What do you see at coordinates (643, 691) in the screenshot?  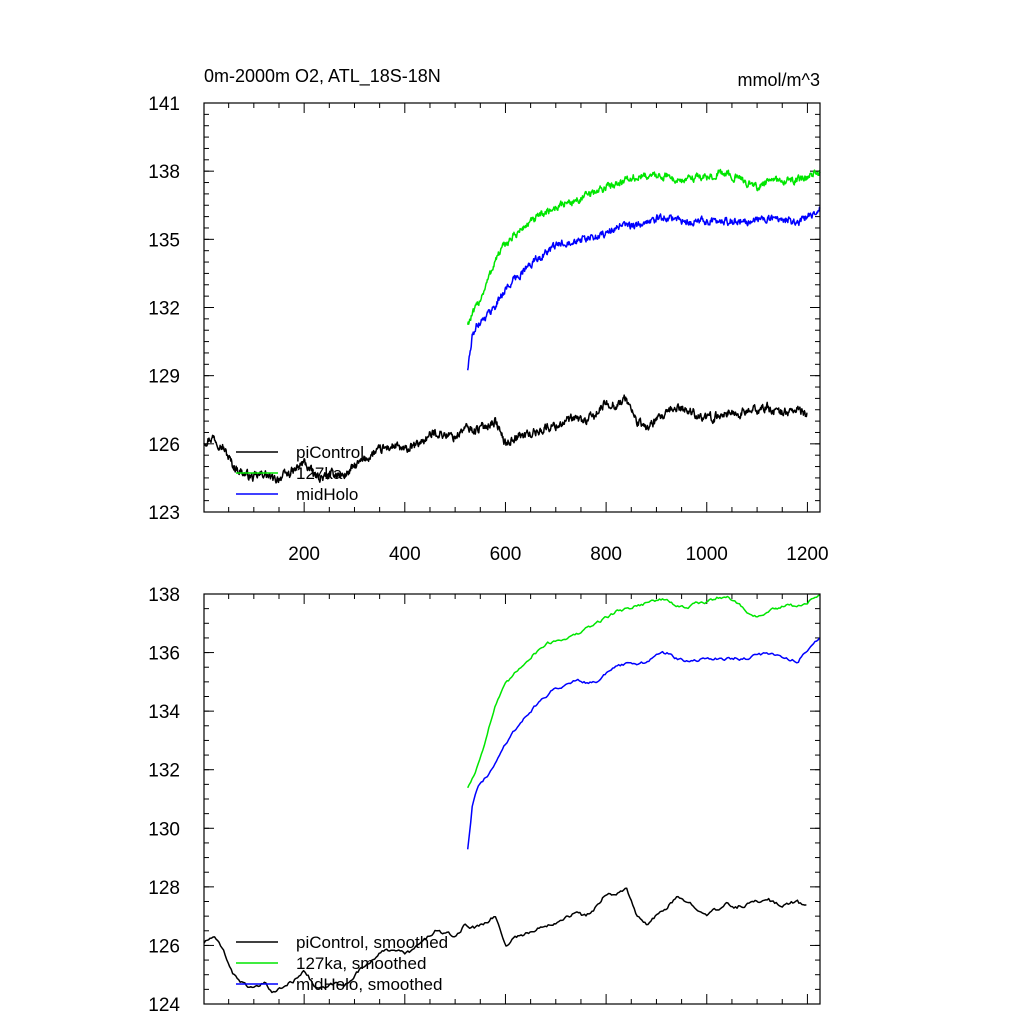 I see `series-line-127ka-smoothed` at bounding box center [643, 691].